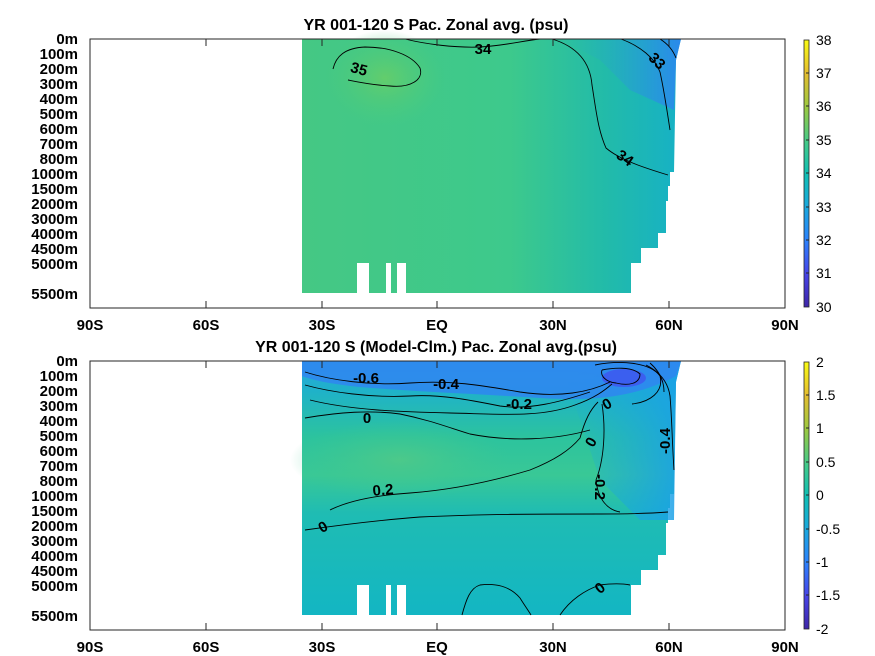 The width and height of the screenshot is (875, 656). I want to click on colorbar: 38 37 36 35 34 33 32 31 30, so click(817, 173).